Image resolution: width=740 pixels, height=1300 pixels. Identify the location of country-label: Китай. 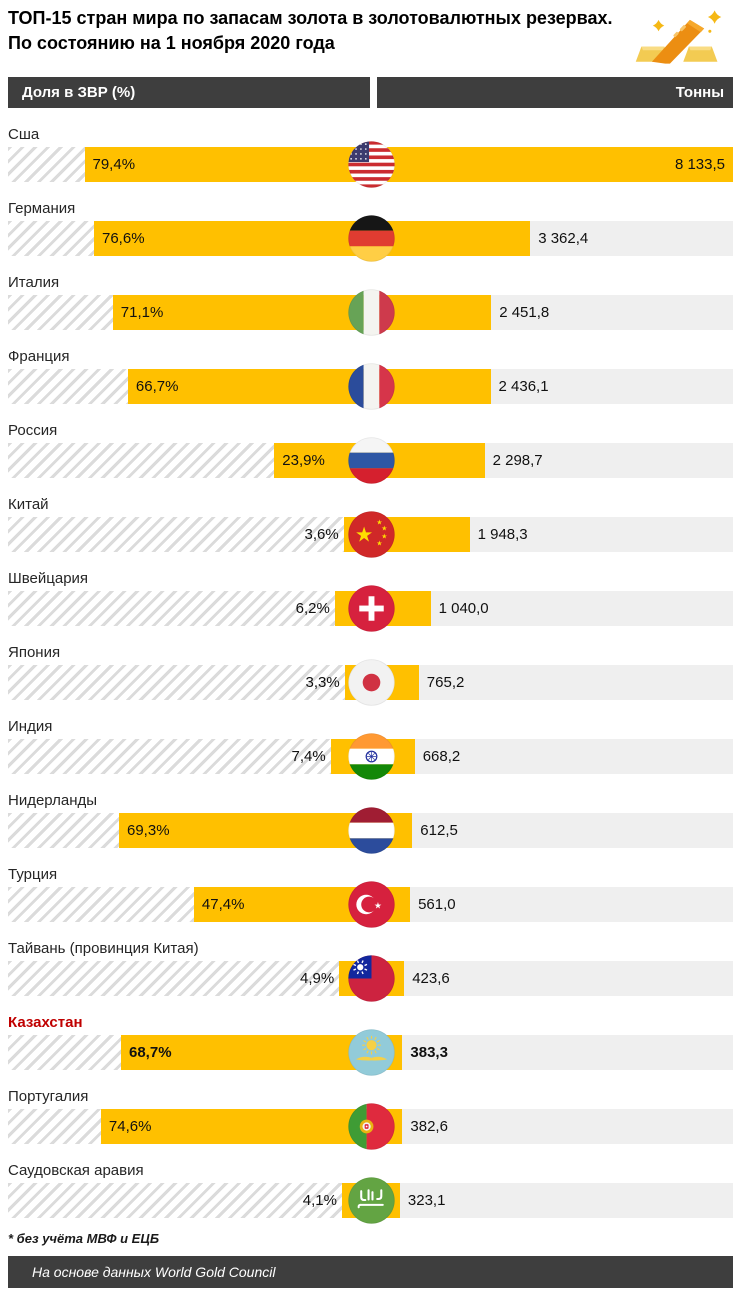
(28, 504).